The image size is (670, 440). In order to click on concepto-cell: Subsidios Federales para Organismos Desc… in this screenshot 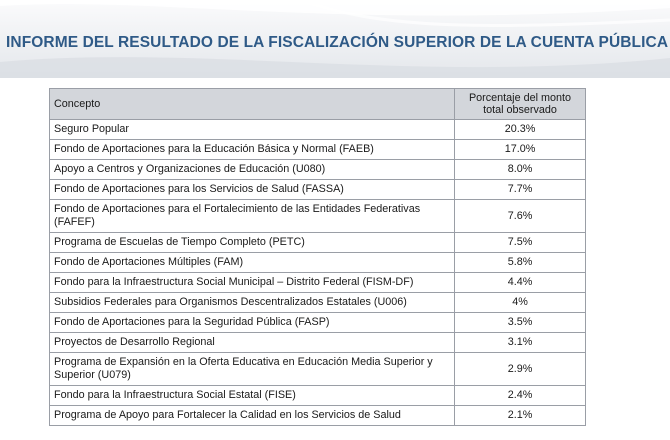, I will do `click(252, 302)`.